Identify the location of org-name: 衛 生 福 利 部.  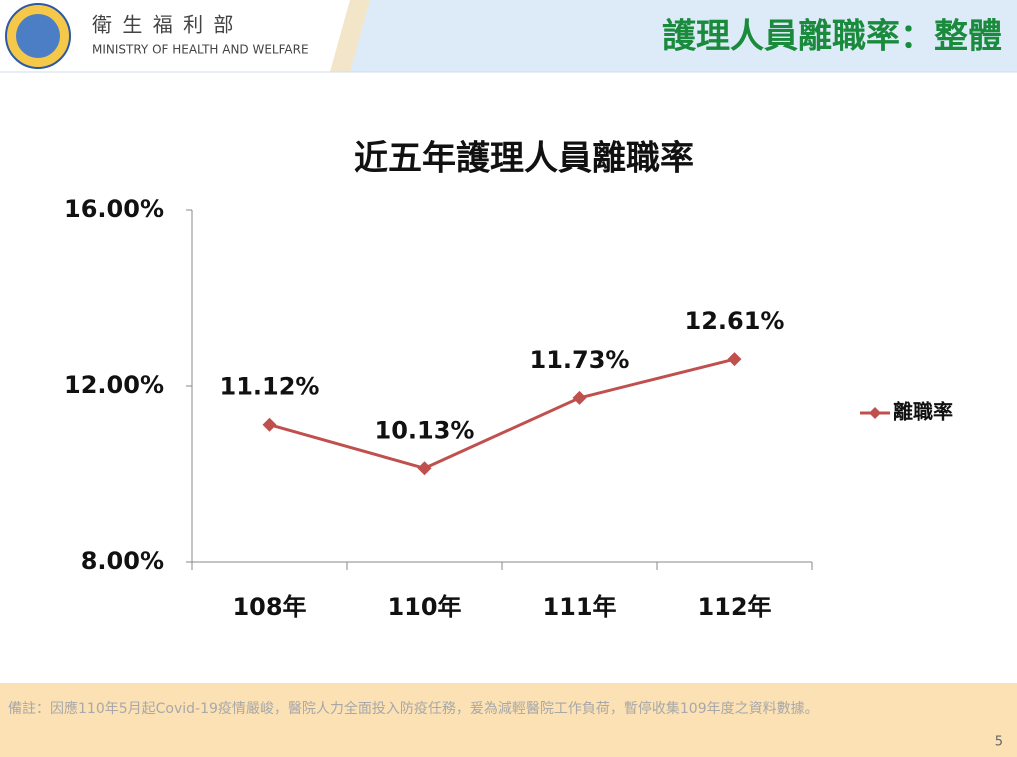
(163, 25).